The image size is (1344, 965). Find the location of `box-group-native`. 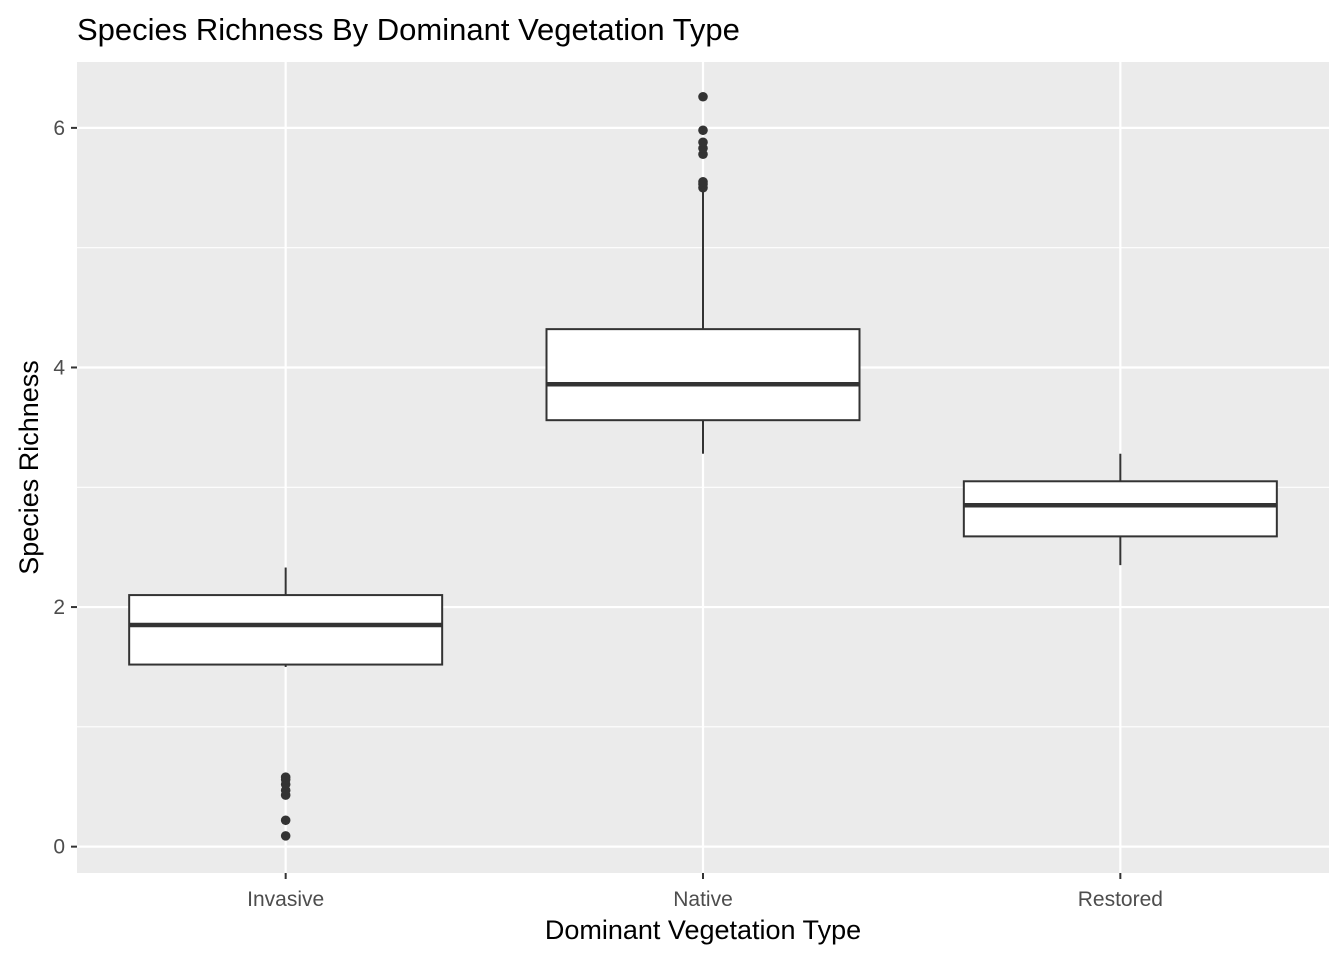

box-group-native is located at coordinates (703, 272).